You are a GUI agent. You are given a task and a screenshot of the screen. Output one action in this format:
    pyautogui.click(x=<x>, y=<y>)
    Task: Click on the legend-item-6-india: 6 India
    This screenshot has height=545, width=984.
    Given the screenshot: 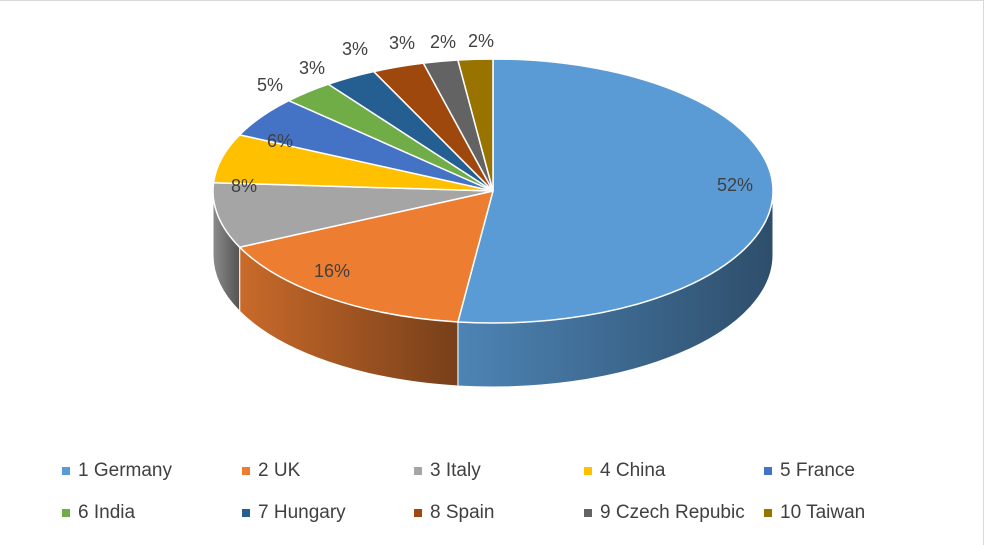 What is the action you would take?
    pyautogui.click(x=98, y=513)
    